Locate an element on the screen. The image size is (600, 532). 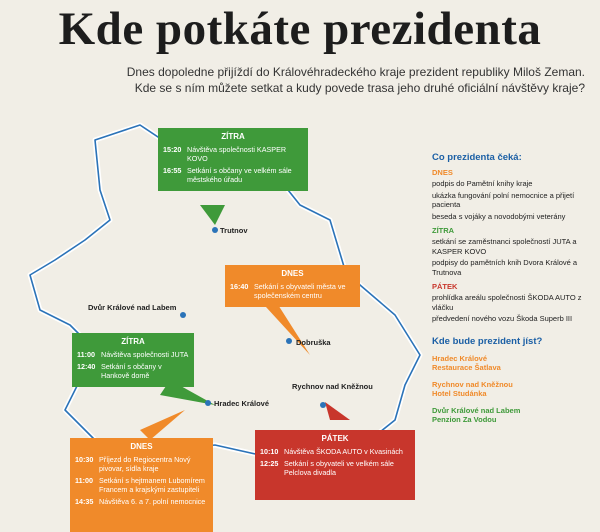
schedule-time: 12:40 is located at coordinates (86, 366).